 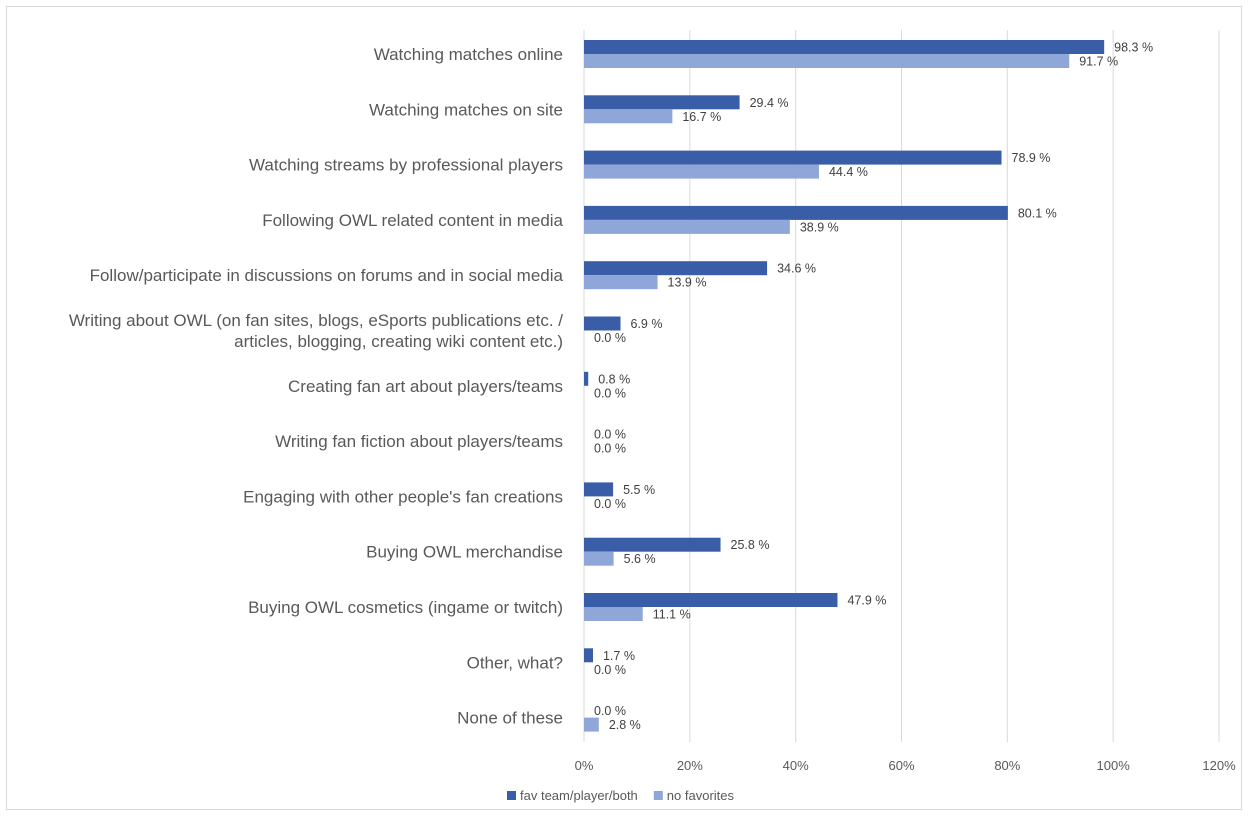 I want to click on category-label: Watching streams by professional players, so click(x=406, y=165).